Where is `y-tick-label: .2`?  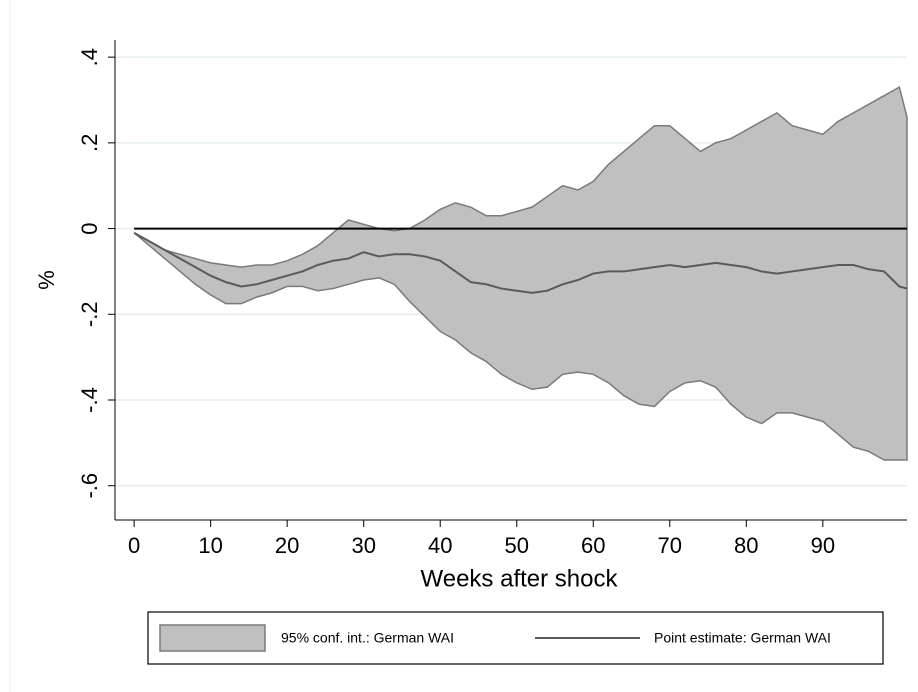 y-tick-label: .2 is located at coordinates (89, 143).